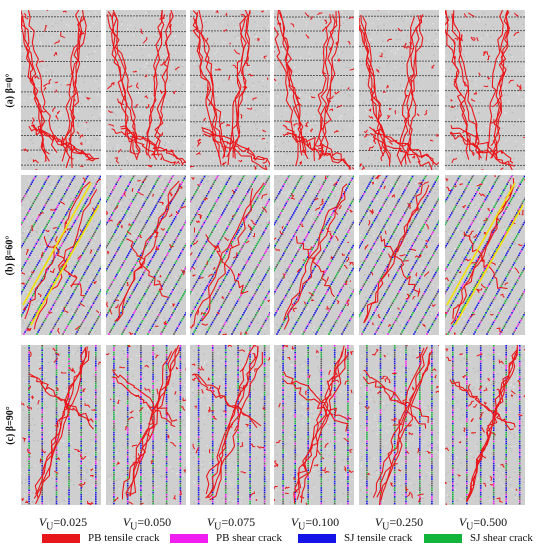 The height and width of the screenshot is (550, 536). What do you see at coordinates (378, 538) in the screenshot?
I see `legend-label: SJ tensile crack` at bounding box center [378, 538].